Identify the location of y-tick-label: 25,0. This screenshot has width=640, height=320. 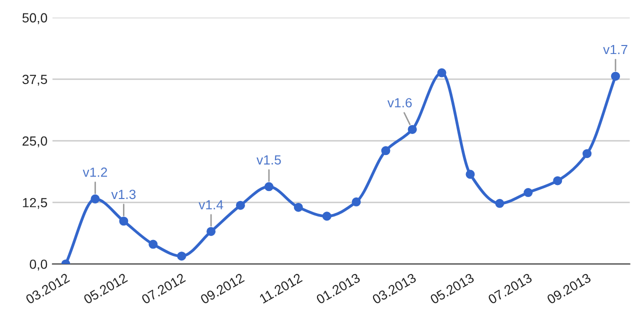
(35, 142).